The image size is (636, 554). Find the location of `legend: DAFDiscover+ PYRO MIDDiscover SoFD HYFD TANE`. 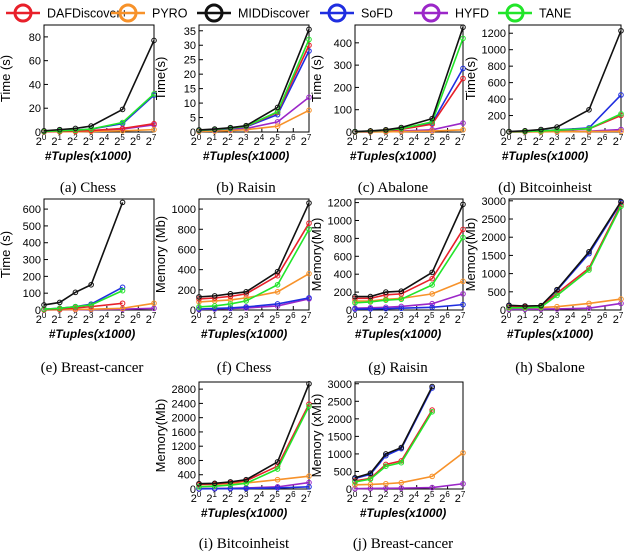

legend: DAFDiscover+ PYRO MIDDiscover SoFD HYFD TANE is located at coordinates (288, 13).